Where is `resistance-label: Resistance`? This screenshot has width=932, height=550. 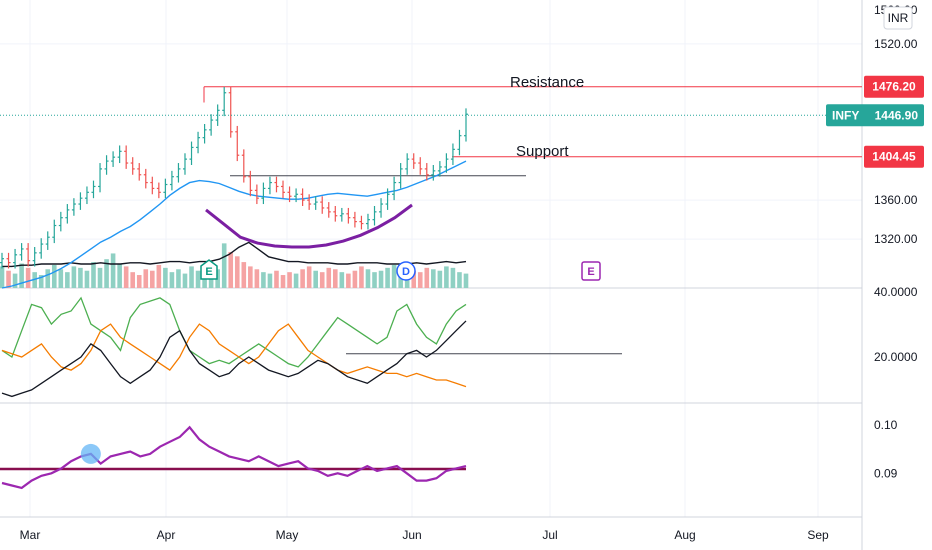 resistance-label: Resistance is located at coordinates (547, 82).